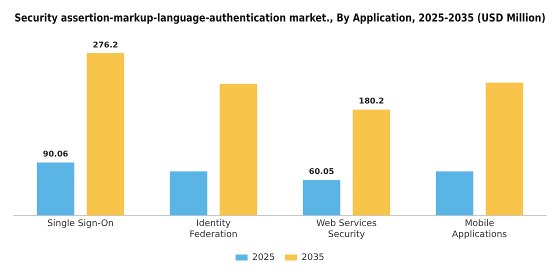 The image size is (560, 280). Describe the element at coordinates (347, 229) in the screenshot. I see `x-tick-label: Web Services Security` at that location.